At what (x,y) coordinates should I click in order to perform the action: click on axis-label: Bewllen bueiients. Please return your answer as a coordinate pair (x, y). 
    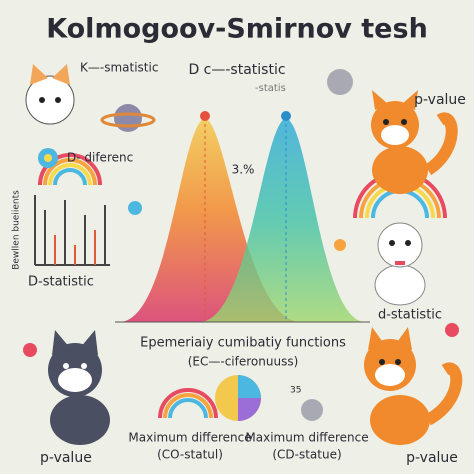
    Looking at the image, I should click on (17, 230).